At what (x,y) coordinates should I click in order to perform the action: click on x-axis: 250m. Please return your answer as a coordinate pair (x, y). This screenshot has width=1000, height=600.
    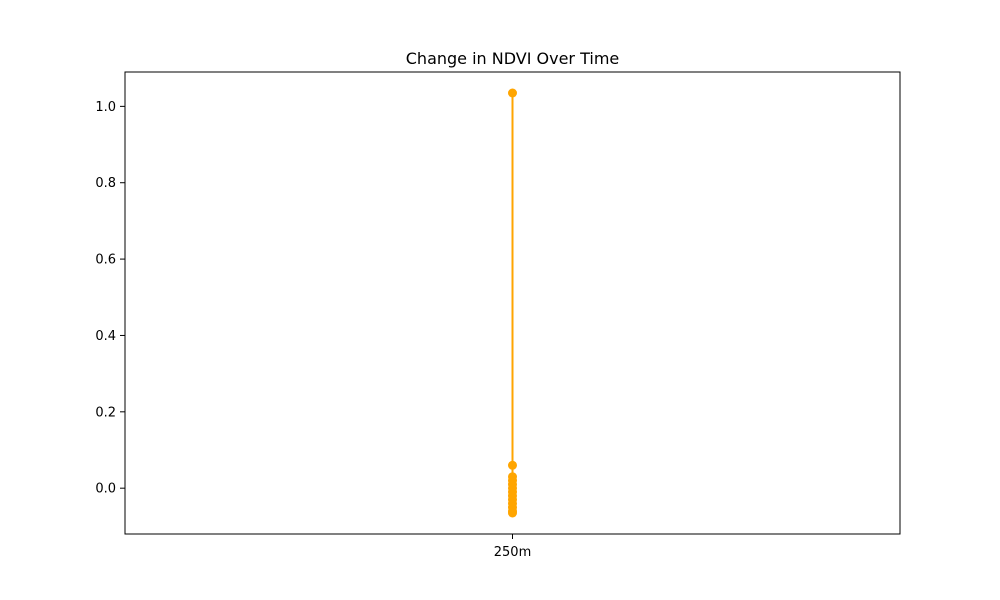
    Looking at the image, I should click on (512, 547).